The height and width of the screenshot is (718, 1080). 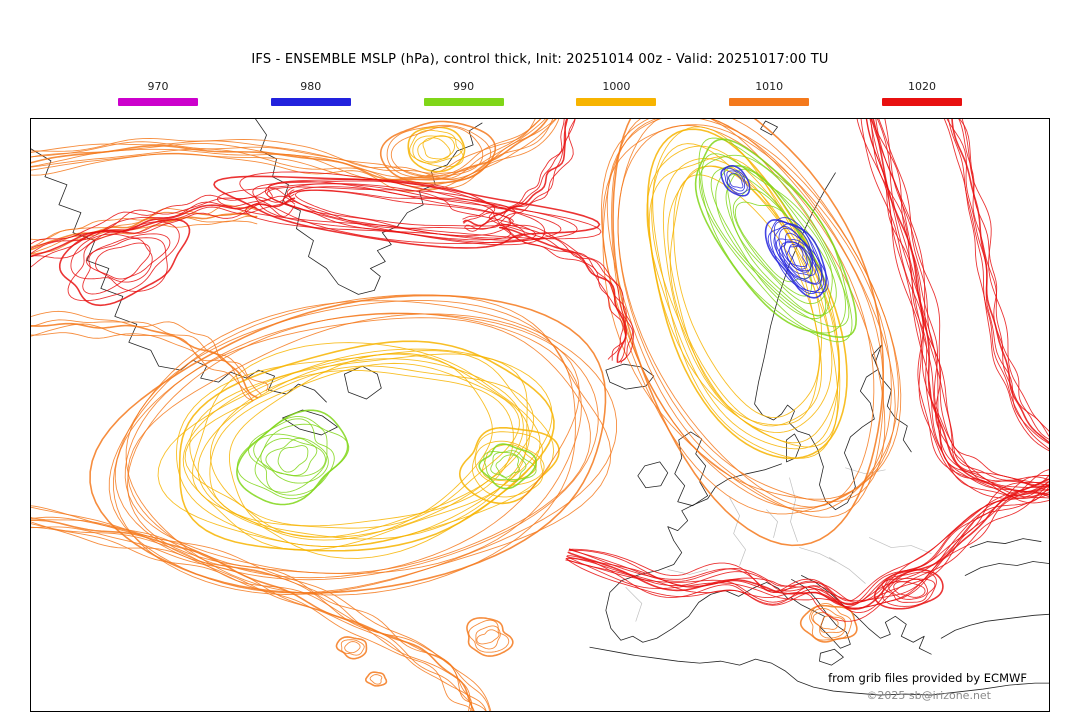 I want to click on legend-item-1000: 1000, so click(x=616, y=93).